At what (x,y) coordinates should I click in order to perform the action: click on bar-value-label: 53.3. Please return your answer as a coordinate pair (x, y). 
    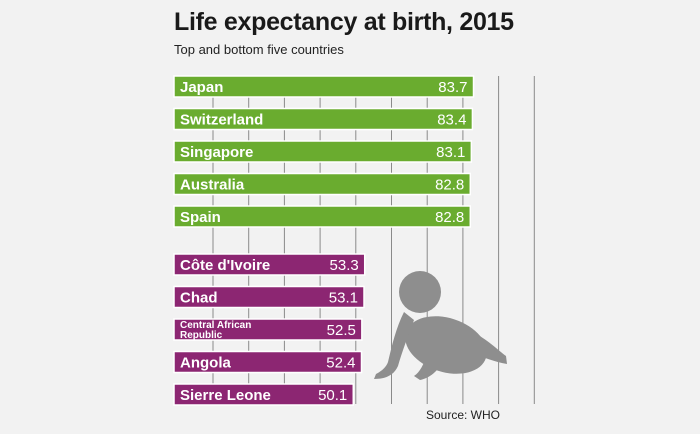
    Looking at the image, I should click on (344, 265).